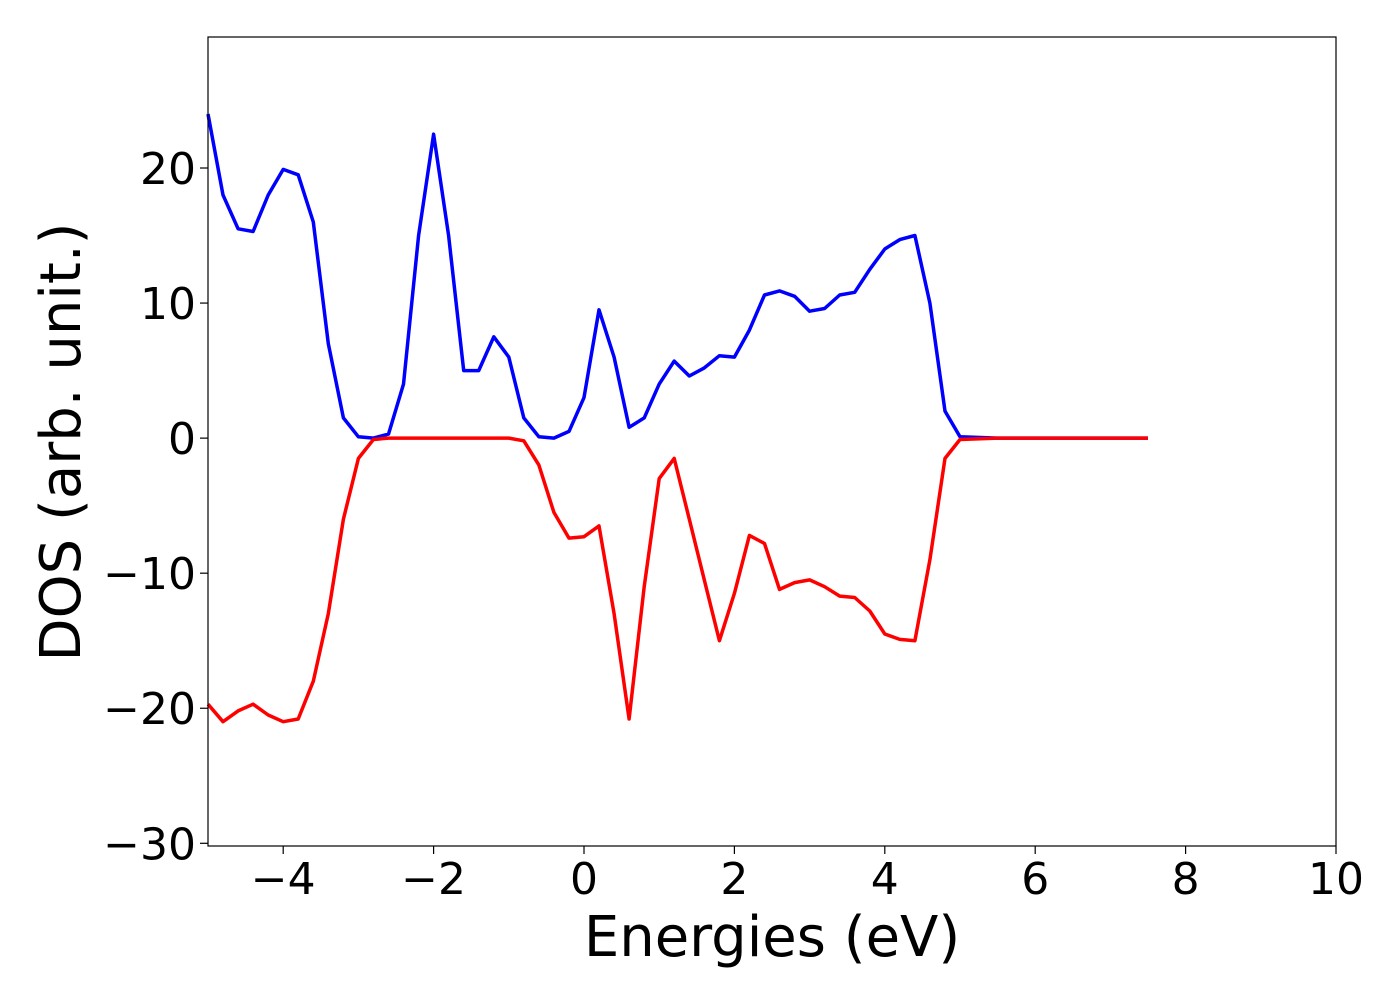 This screenshot has height=1004, width=1400. What do you see at coordinates (433, 879) in the screenshot?
I see `x-tick-label: −2` at bounding box center [433, 879].